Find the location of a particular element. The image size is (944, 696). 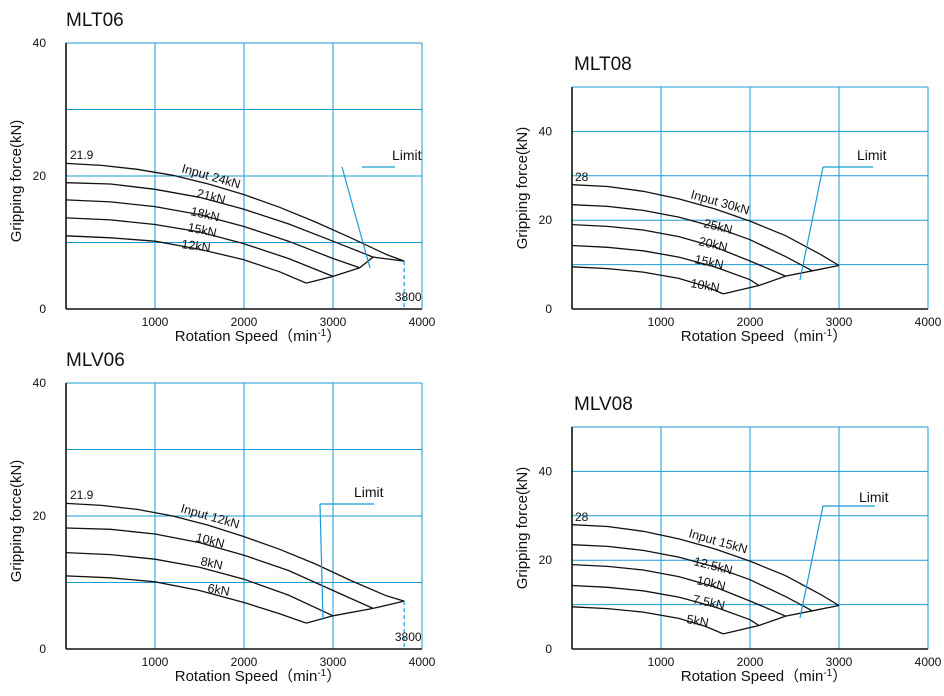

max-value-label: 28 is located at coordinates (582, 517).